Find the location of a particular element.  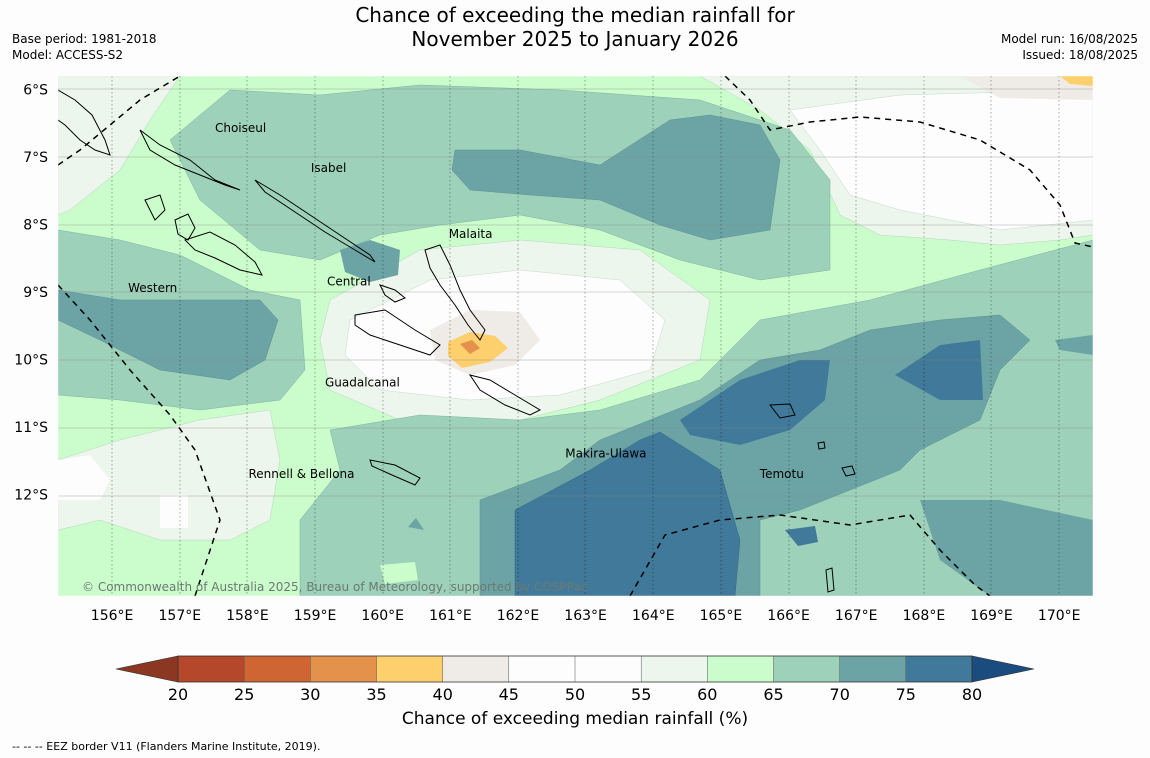

colorbar-tick: 25 is located at coordinates (244, 694).